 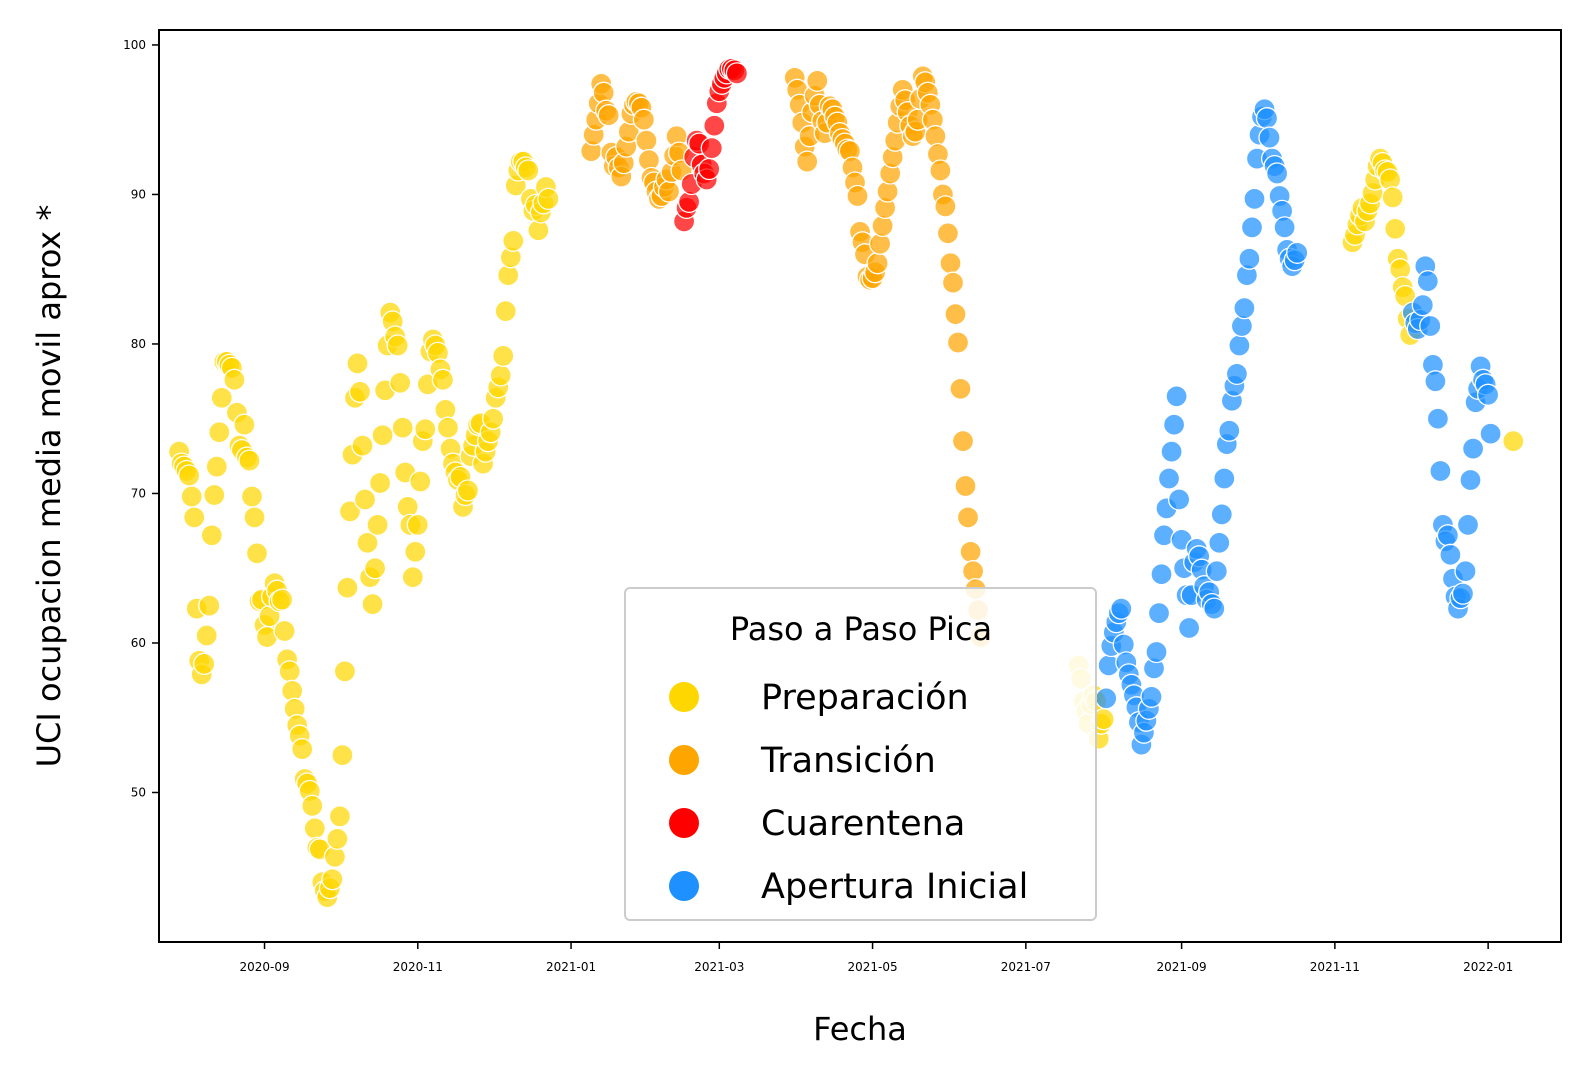 What do you see at coordinates (138, 194) in the screenshot?
I see `y-tick-label: 90` at bounding box center [138, 194].